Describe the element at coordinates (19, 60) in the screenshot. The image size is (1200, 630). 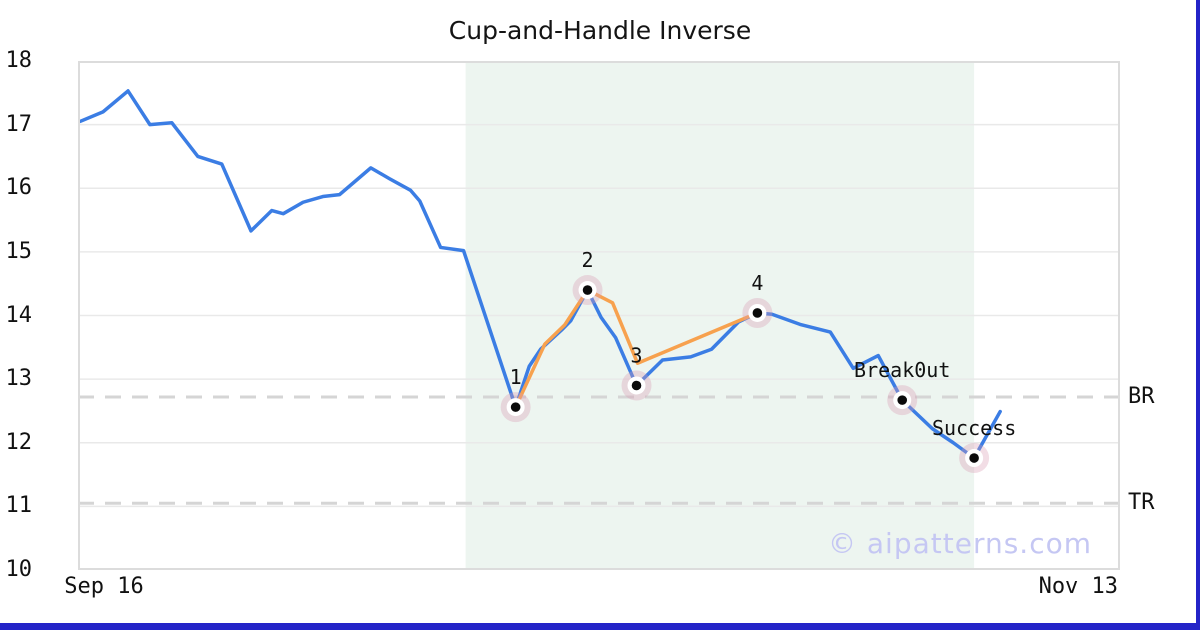
I see `y-tick-label: 18` at that location.